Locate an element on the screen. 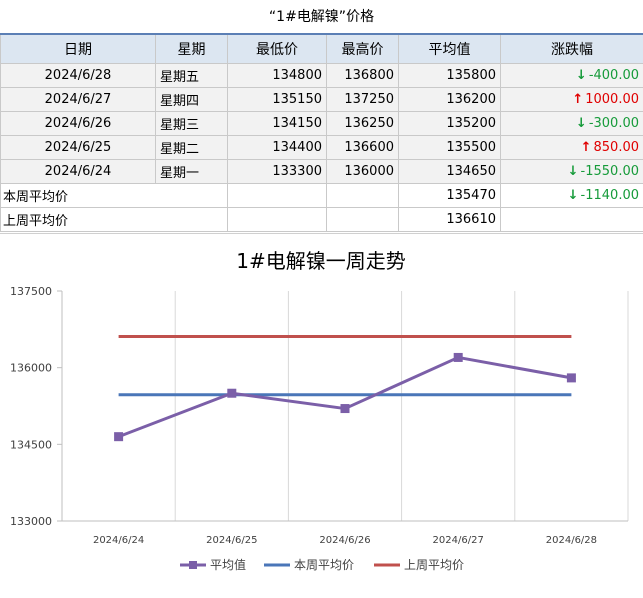 Image resolution: width=643 pixels, height=598 pixels. weekday-cell: 星期一 is located at coordinates (192, 172).